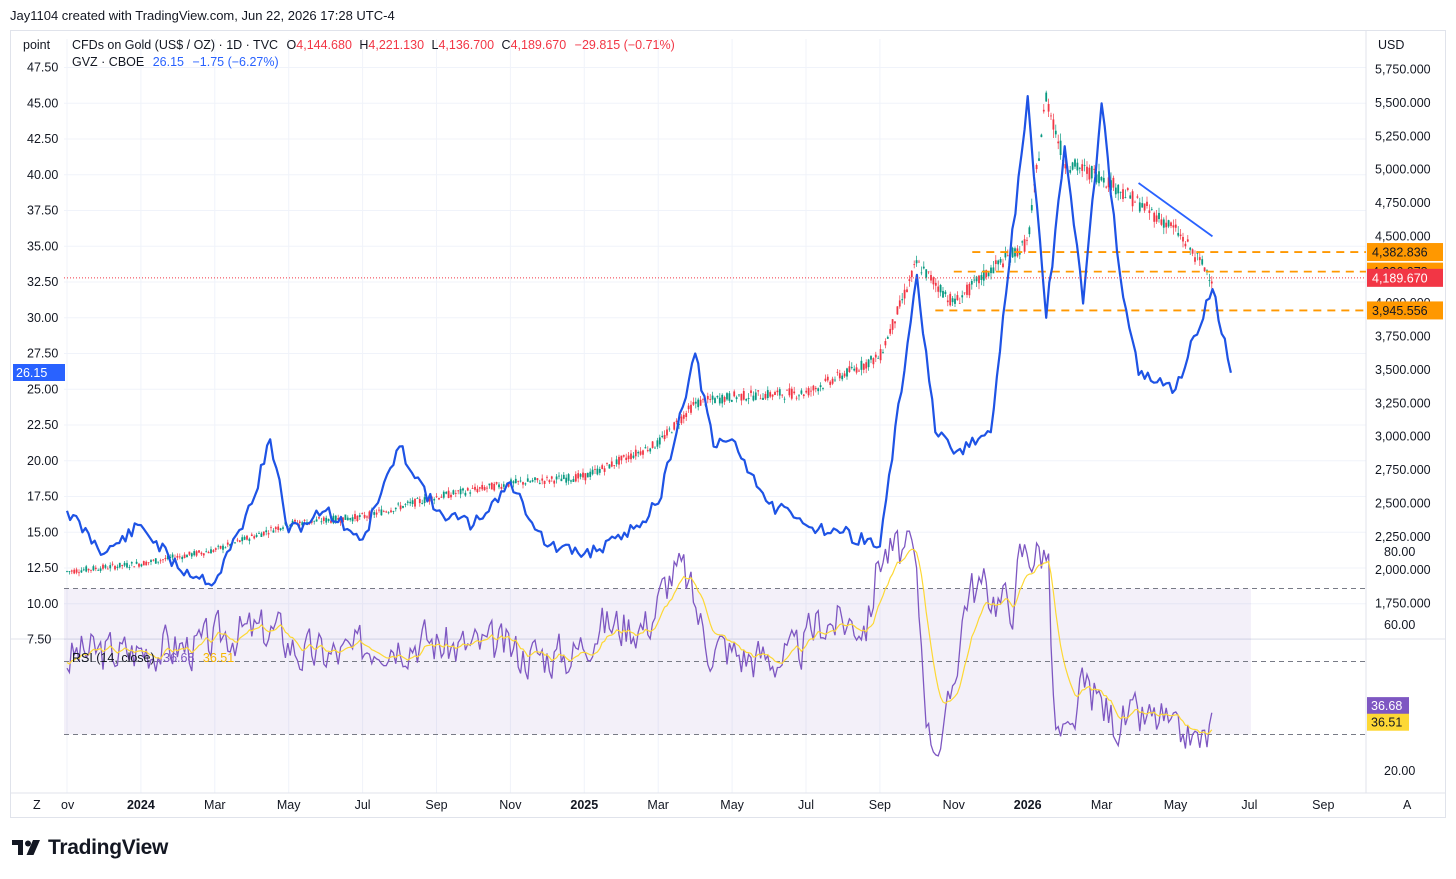 Image resolution: width=1456 pixels, height=879 pixels. Describe the element at coordinates (1403, 103) in the screenshot. I see `right-axis-tick: 5,500.000` at that location.